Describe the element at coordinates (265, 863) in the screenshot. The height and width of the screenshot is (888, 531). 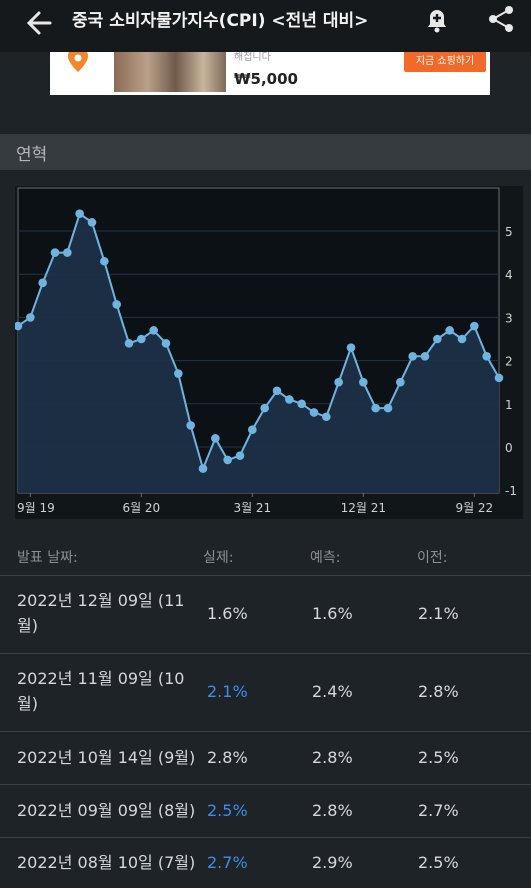
I see `table-row: 2022년 08월 10일 (7월) 2.7% 2.9% 2.5%` at that location.